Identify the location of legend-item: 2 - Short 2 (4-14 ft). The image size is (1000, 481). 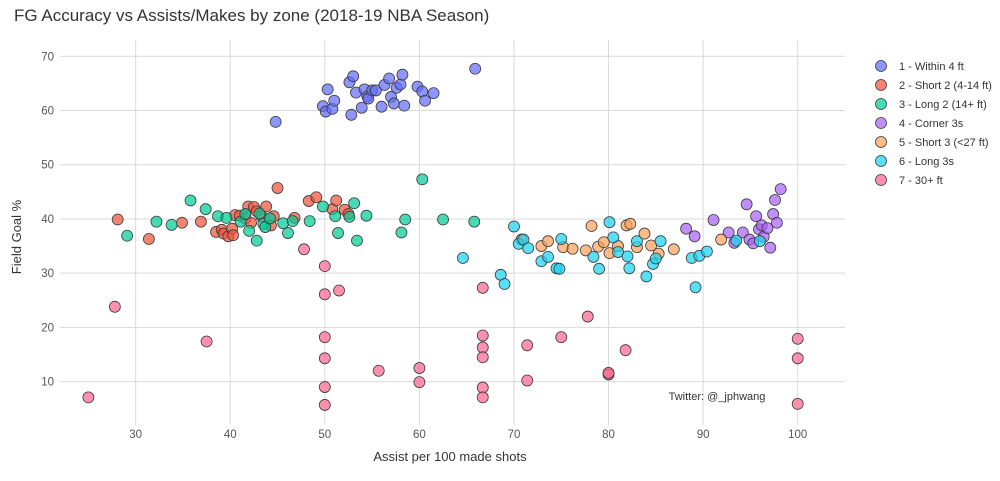
(933, 86).